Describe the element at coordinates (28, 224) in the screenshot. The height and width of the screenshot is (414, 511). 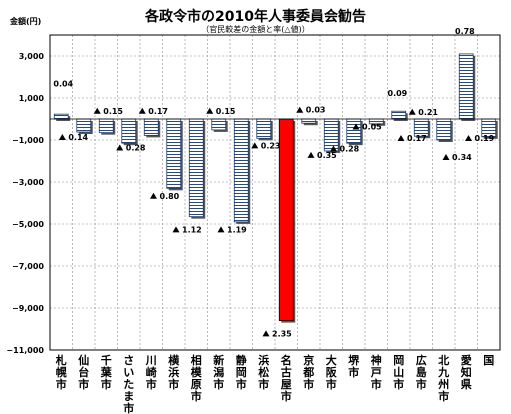
I see `y-tick-label: −5,000` at that location.